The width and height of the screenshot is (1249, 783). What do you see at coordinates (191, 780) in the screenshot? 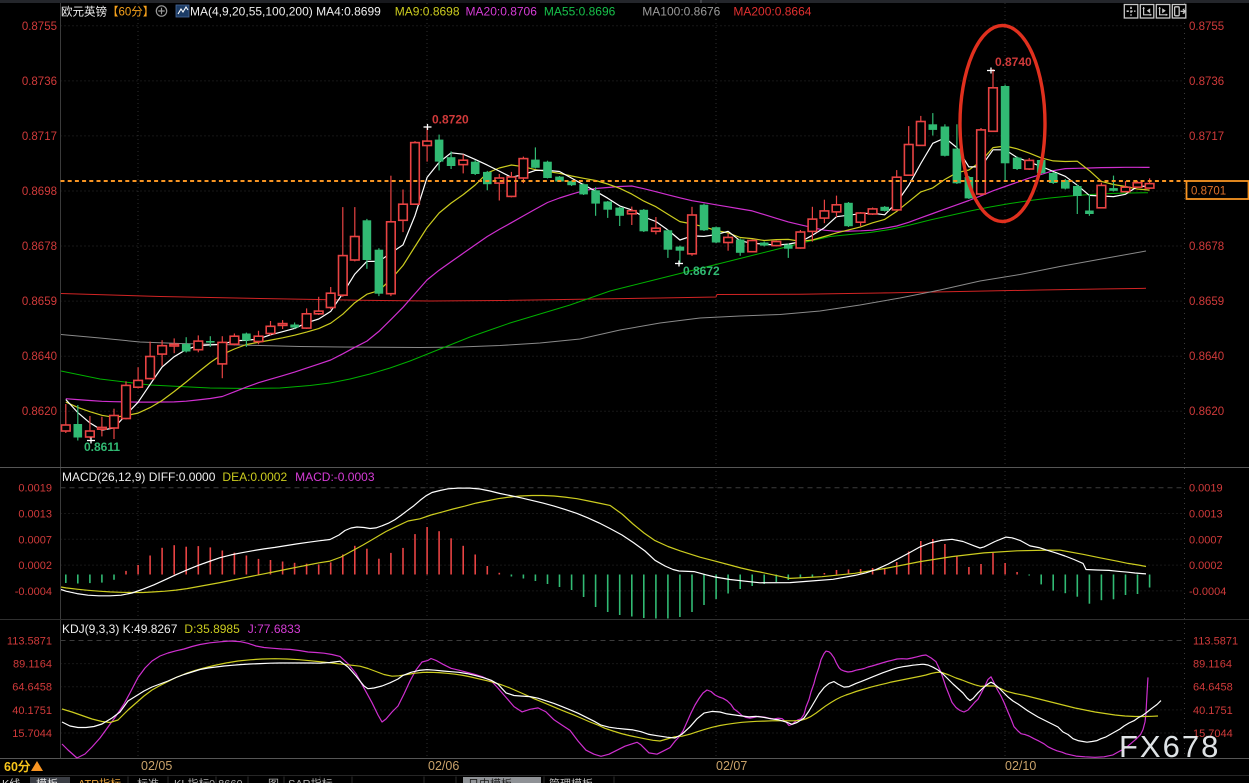
I see `svg-text: KL指标` at bounding box center [191, 780].